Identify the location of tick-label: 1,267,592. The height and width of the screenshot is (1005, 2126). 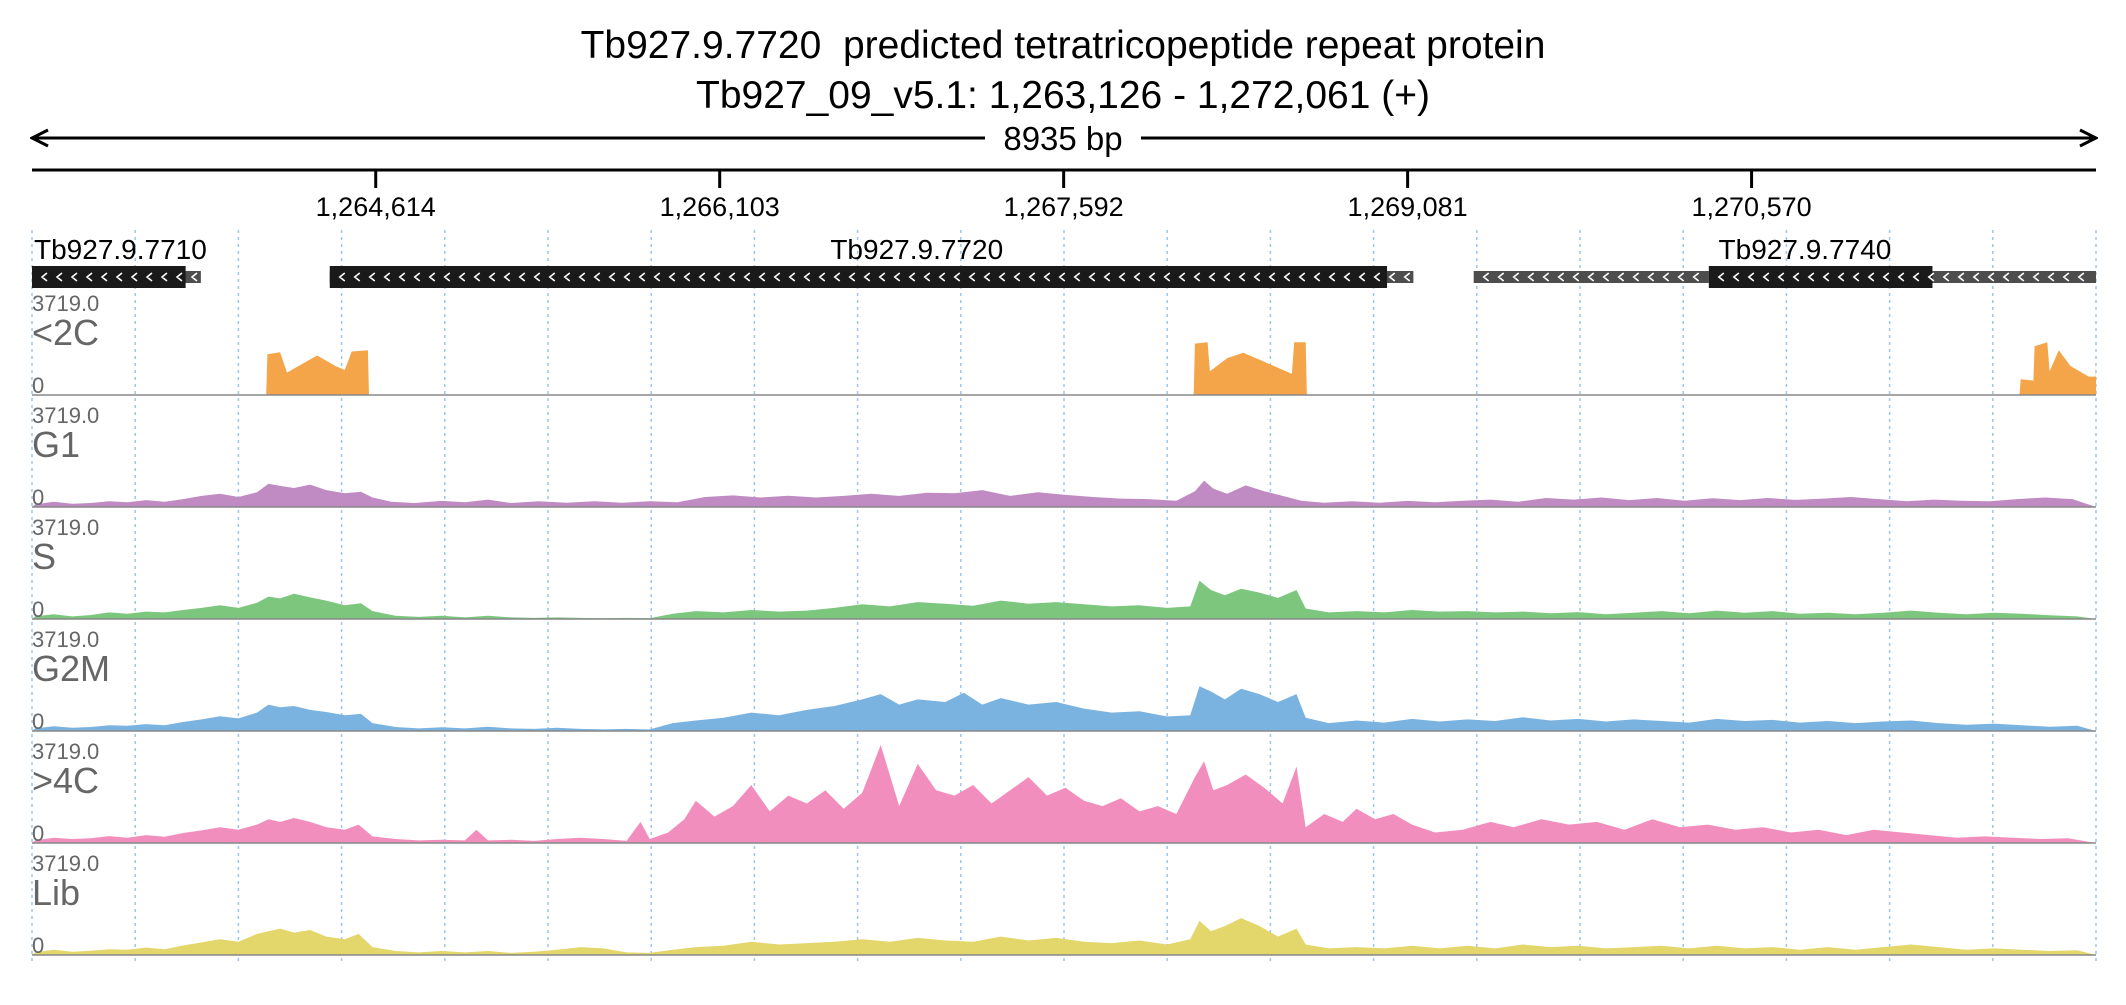
(1064, 207).